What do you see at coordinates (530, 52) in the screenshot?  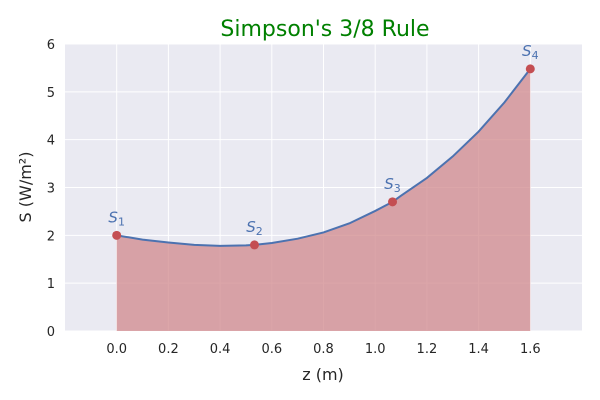 I see `point-label: S4` at bounding box center [530, 52].